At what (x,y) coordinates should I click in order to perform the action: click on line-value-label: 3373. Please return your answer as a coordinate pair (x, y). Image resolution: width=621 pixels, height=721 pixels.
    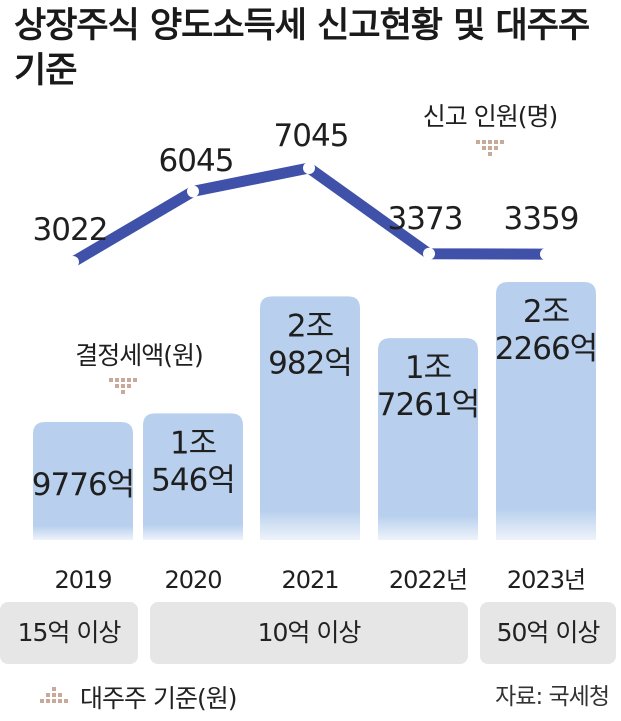
    Looking at the image, I should click on (425, 219).